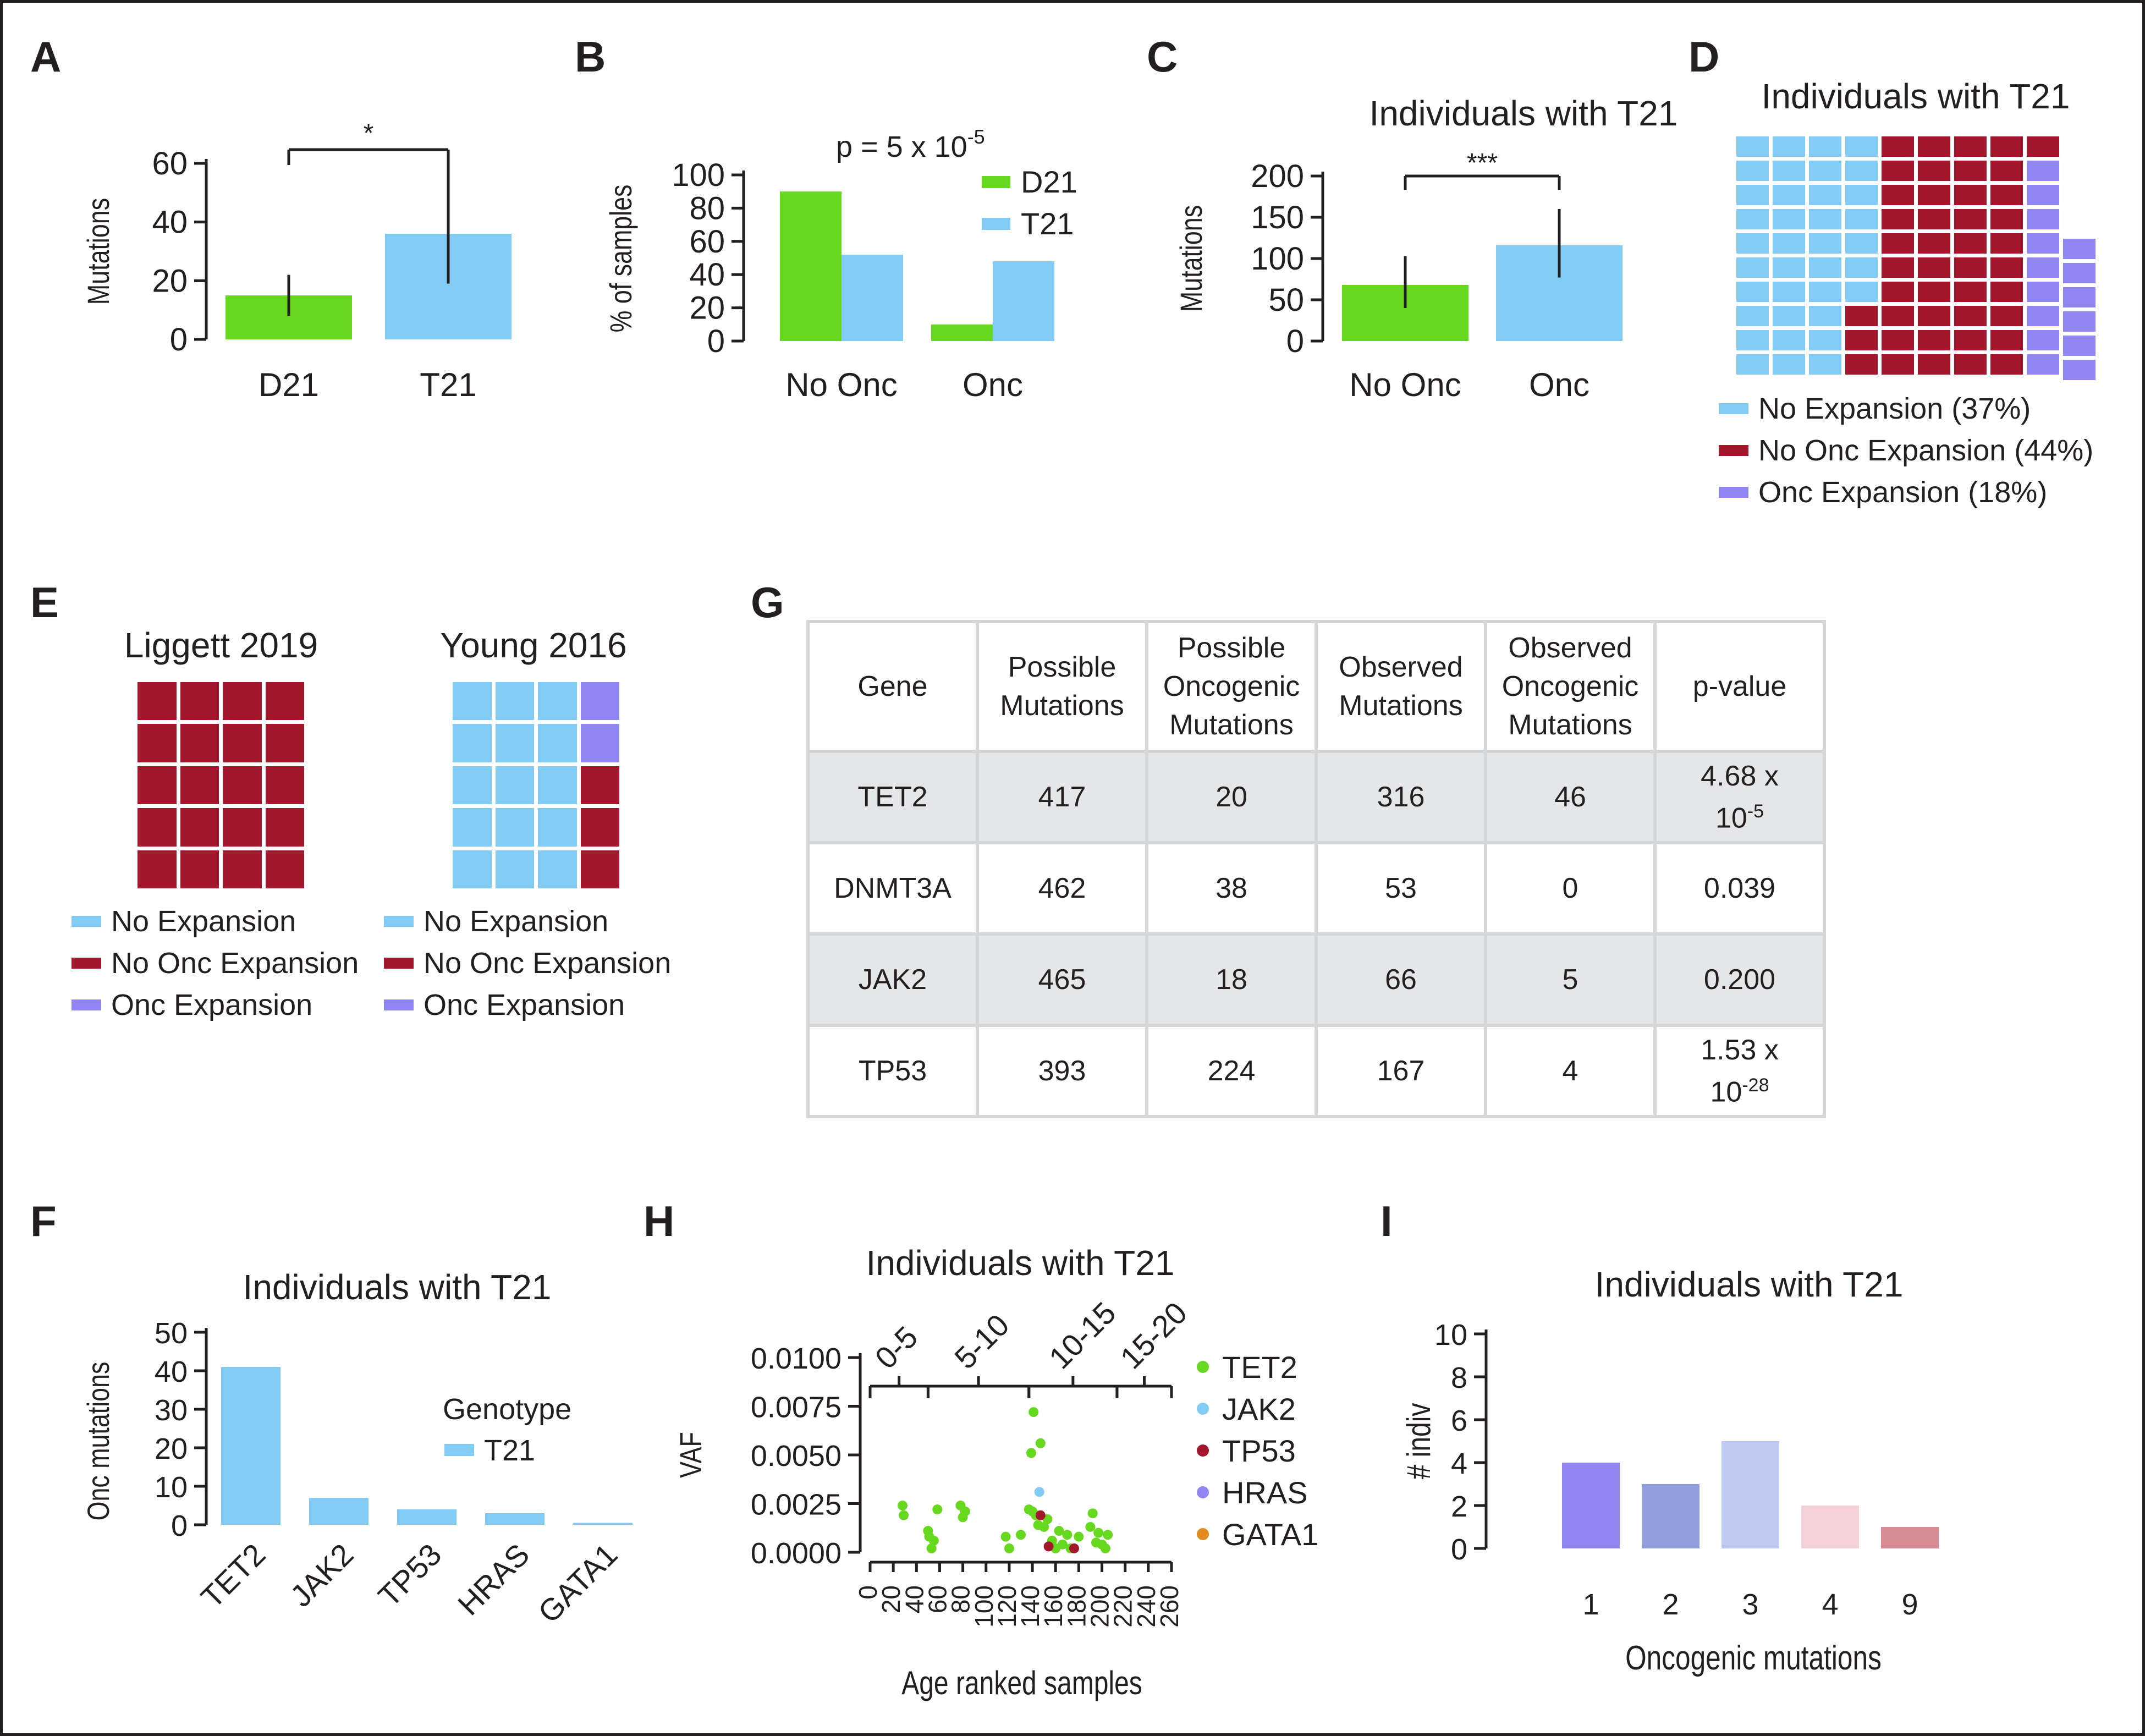  I want to click on y-tick-label: 100, so click(1277, 259).